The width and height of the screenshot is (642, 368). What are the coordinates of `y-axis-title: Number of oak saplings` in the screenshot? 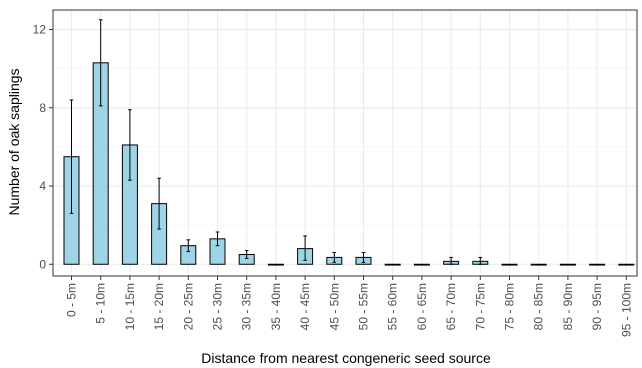 It's located at (14, 141).